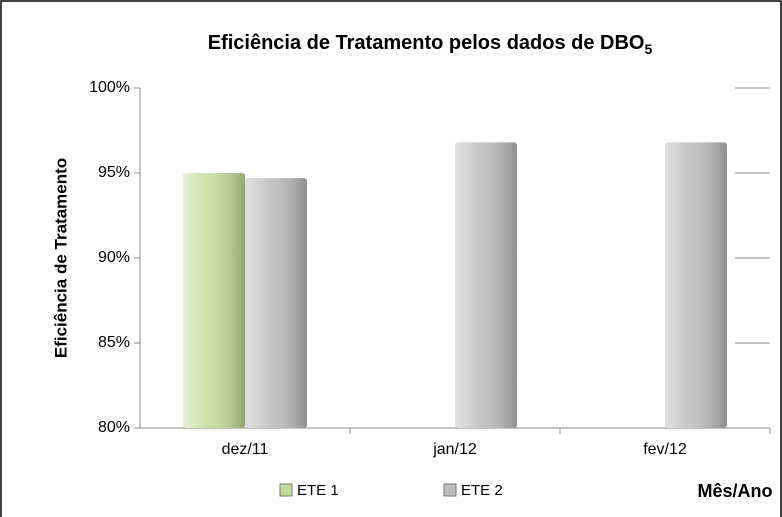  What do you see at coordinates (648, 49) in the screenshot?
I see `title-subscript: 5` at bounding box center [648, 49].